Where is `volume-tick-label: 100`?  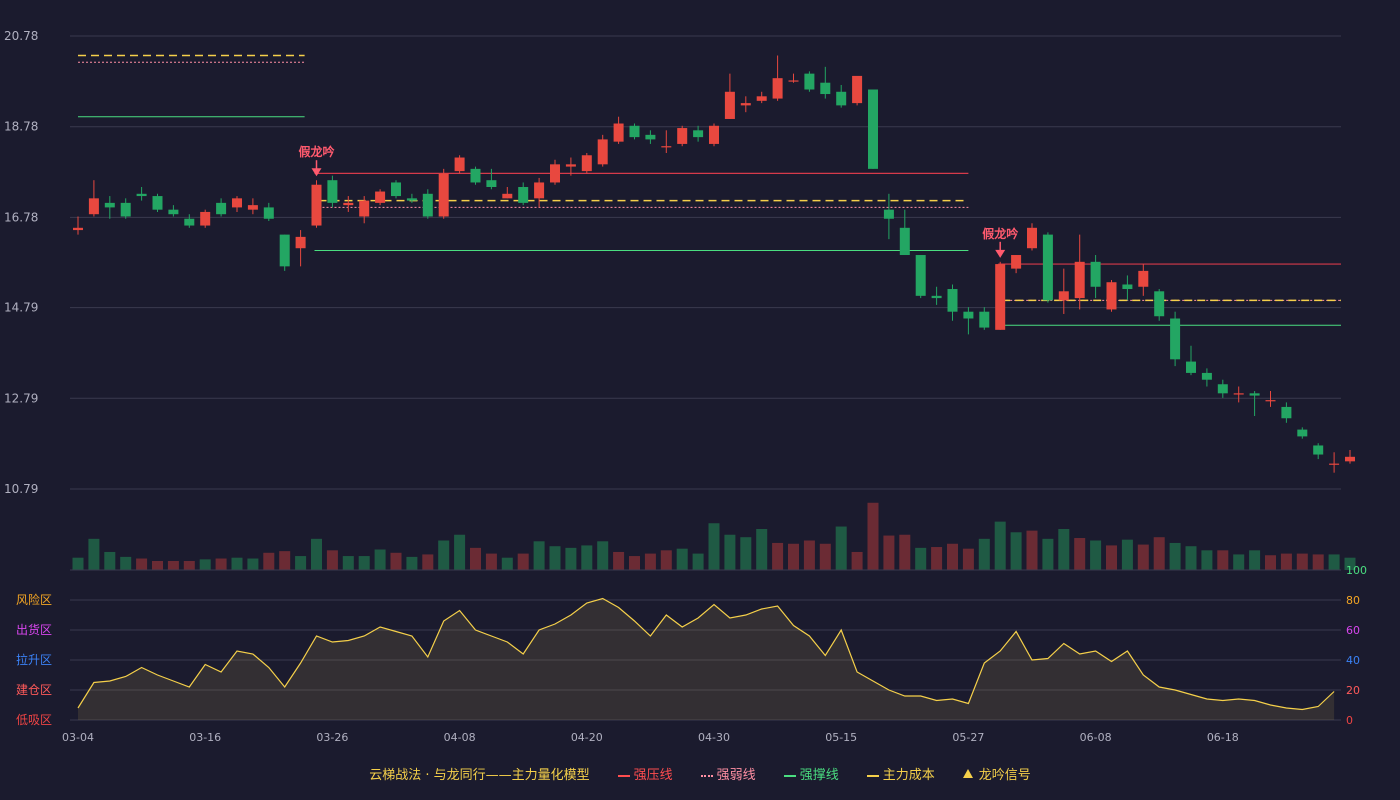
volume-tick-label: 100 is located at coordinates (1356, 570).